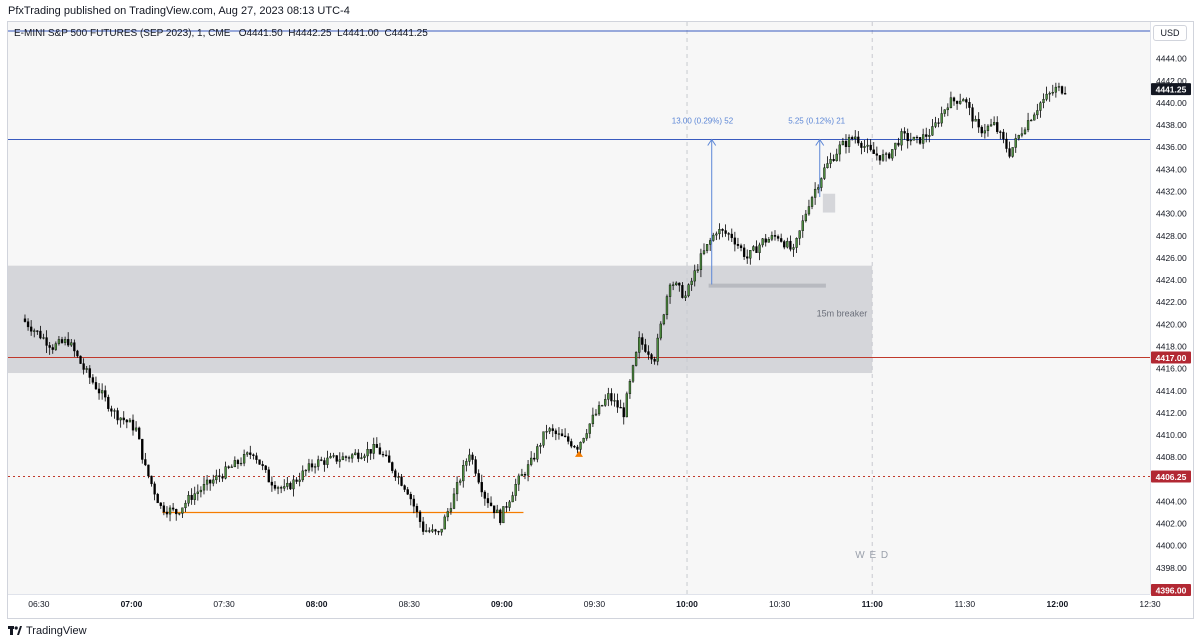 The image size is (1200, 642). What do you see at coordinates (1171, 169) in the screenshot?
I see `price-tick-label: 4434.00` at bounding box center [1171, 169].